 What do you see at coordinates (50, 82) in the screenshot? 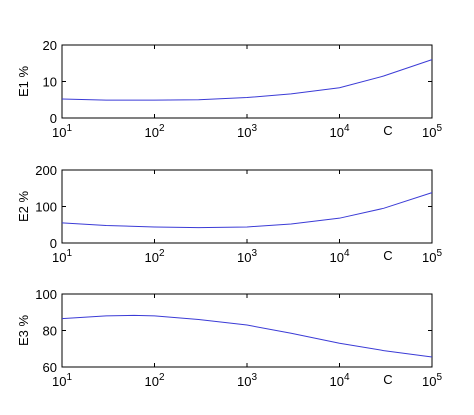
I see `y-tick-label: 10` at bounding box center [50, 82].